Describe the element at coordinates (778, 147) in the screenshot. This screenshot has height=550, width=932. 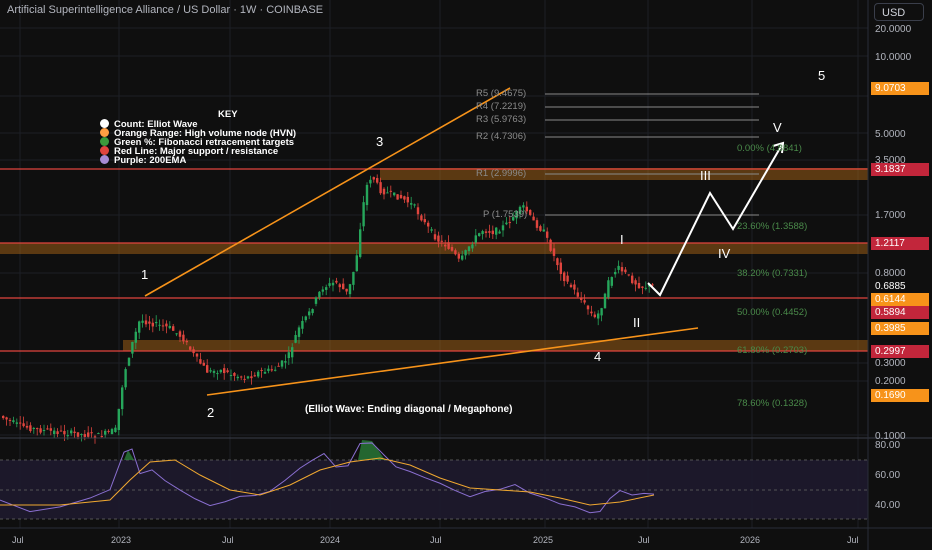
I see `projection-arrowhead` at that location.